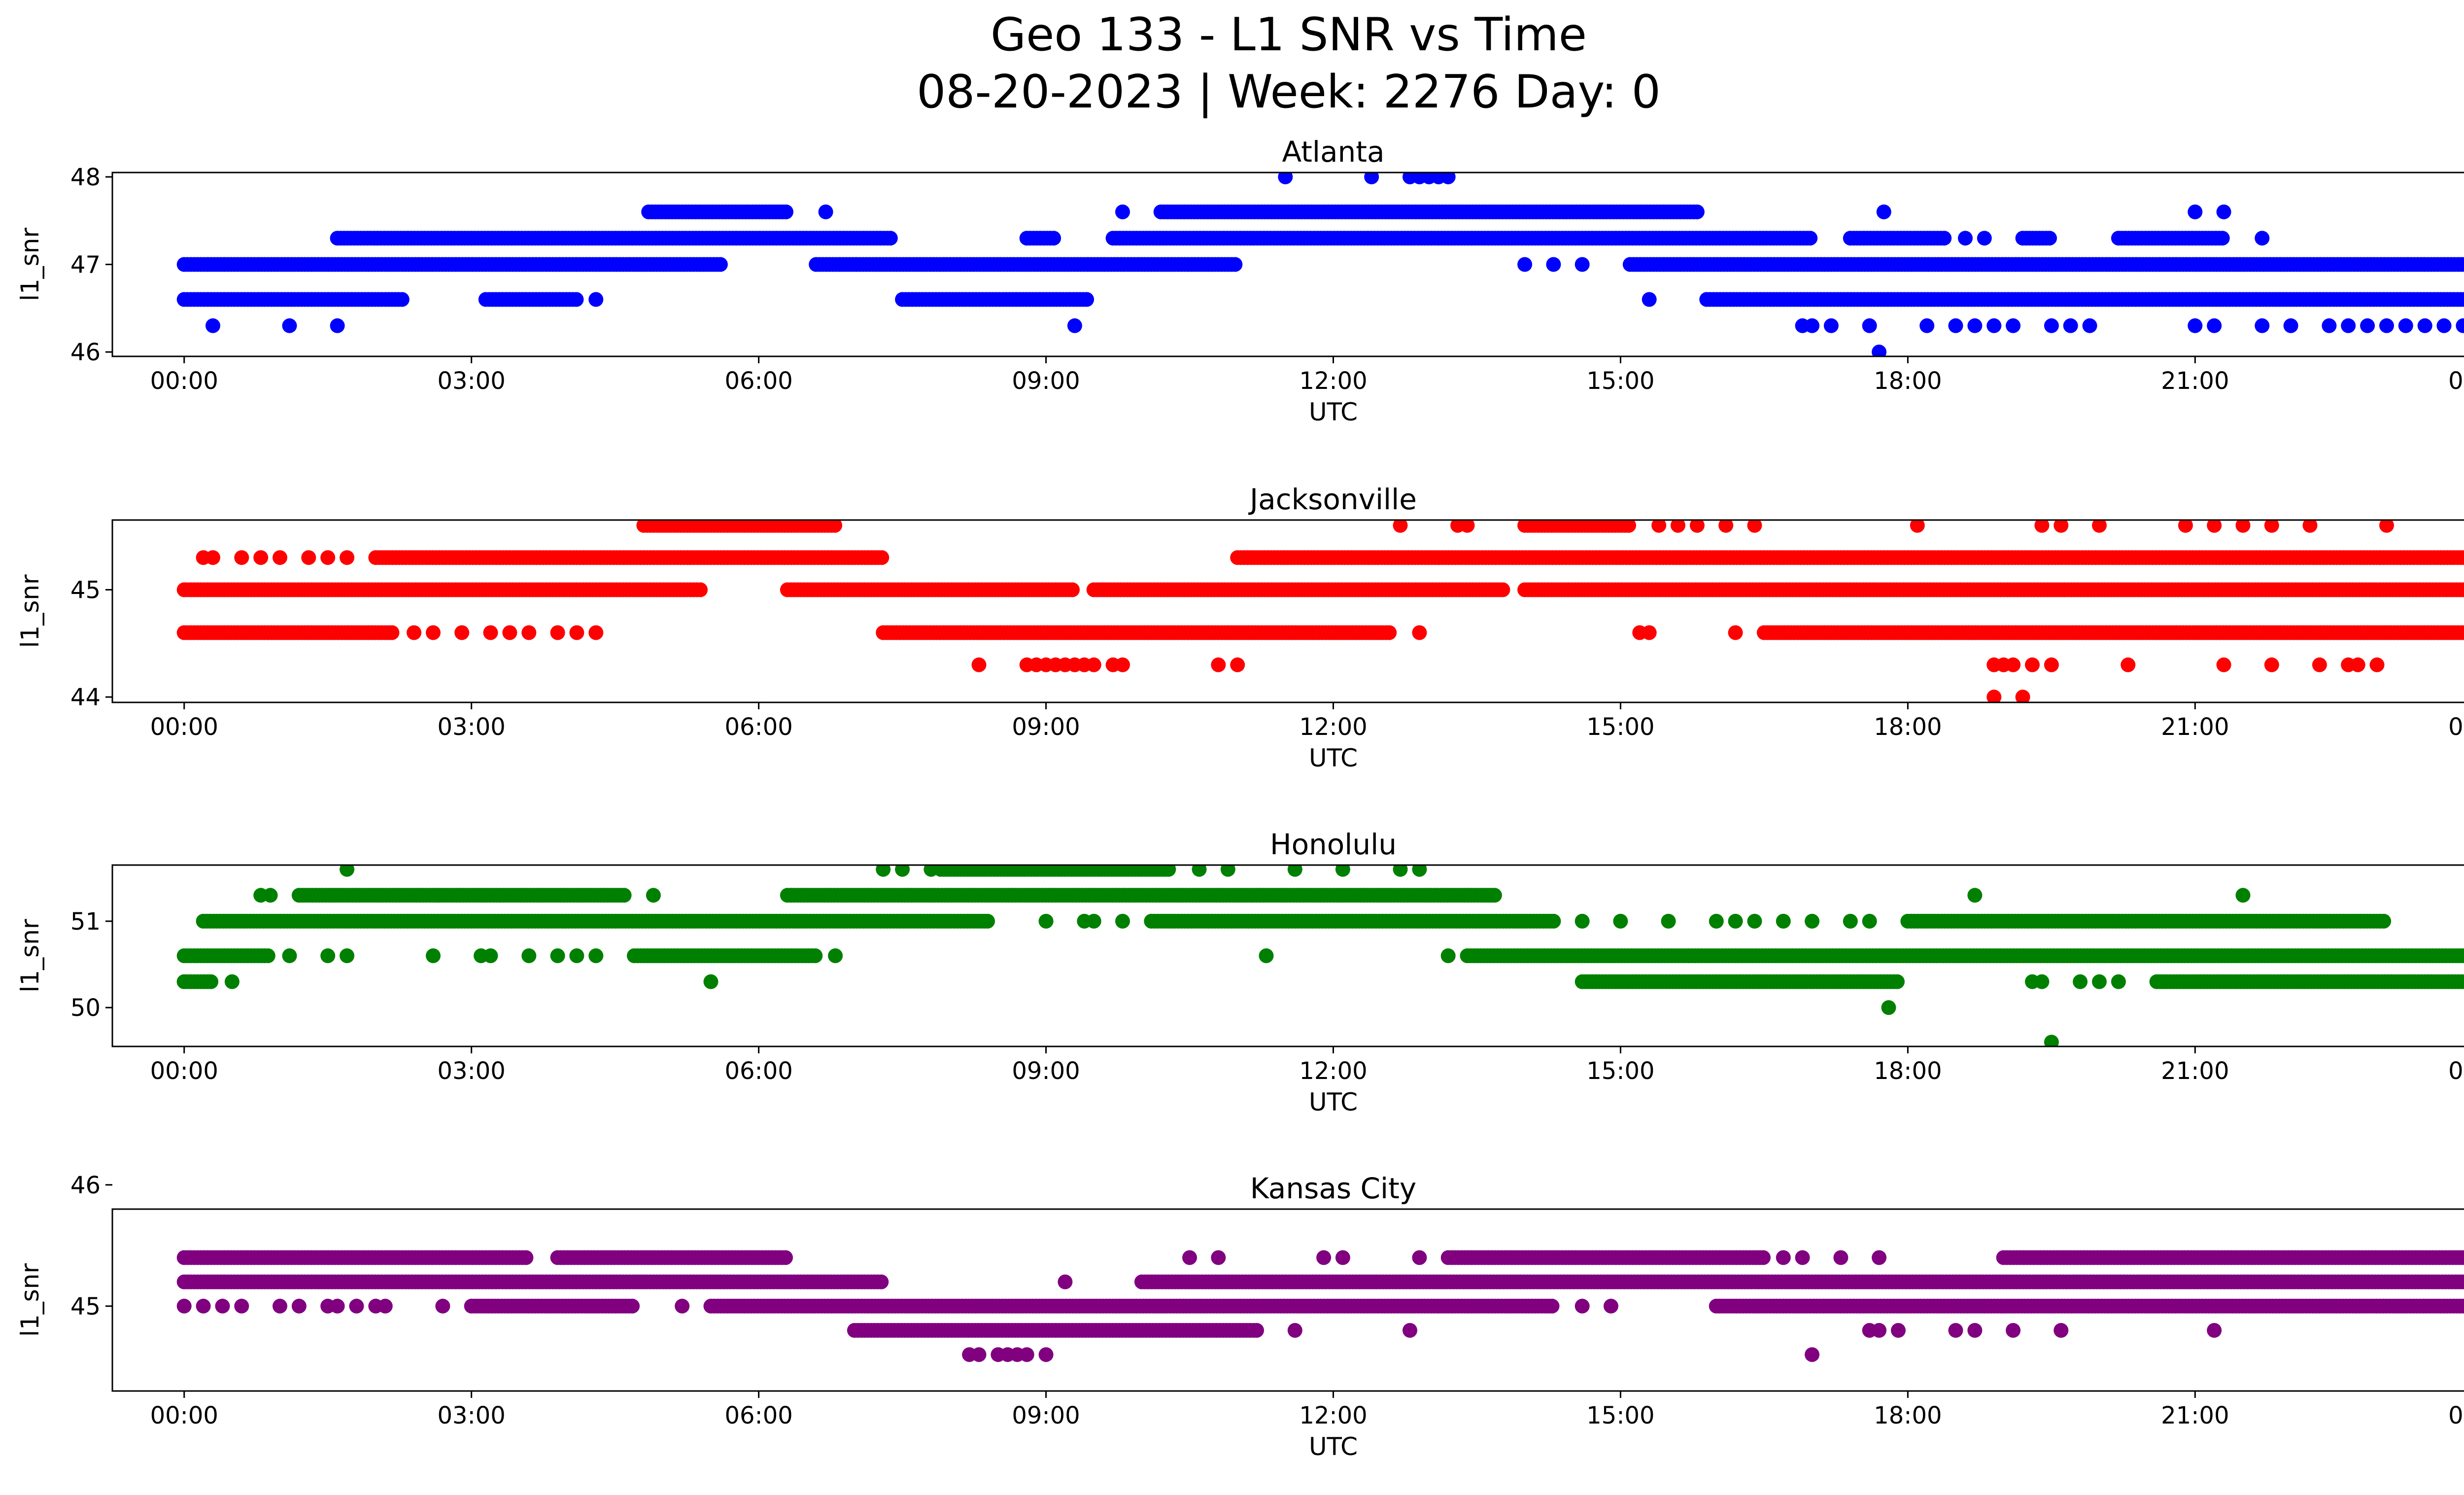 The height and width of the screenshot is (1495, 2464). Describe the element at coordinates (85, 590) in the screenshot. I see `y-tick-label: 45` at that location.